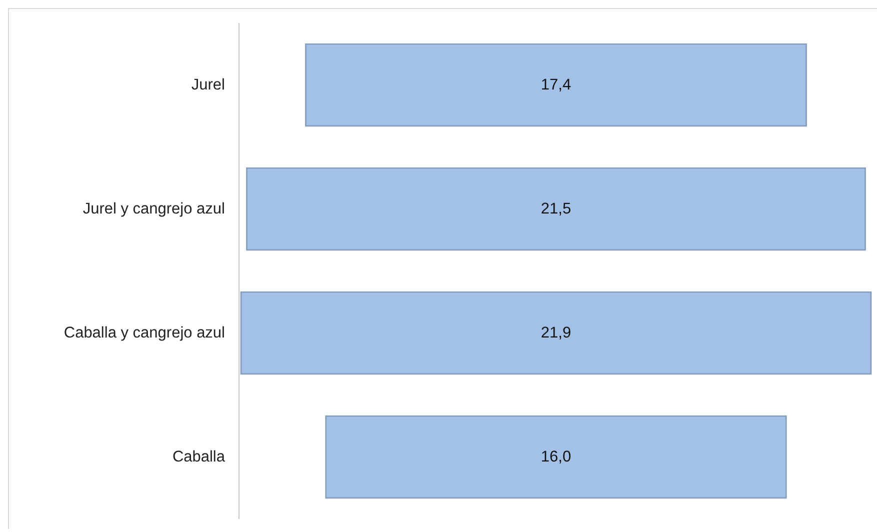 This screenshot has height=532, width=877. What do you see at coordinates (556, 85) in the screenshot?
I see `data-label: 17,4` at bounding box center [556, 85].